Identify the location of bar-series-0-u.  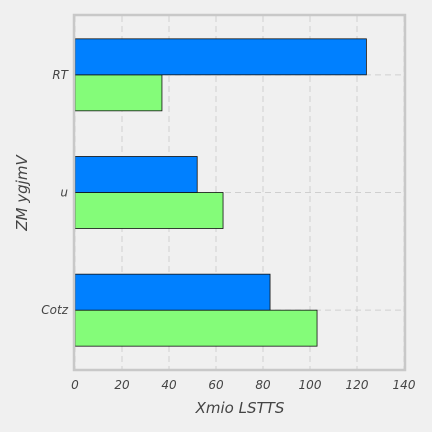
(149, 210).